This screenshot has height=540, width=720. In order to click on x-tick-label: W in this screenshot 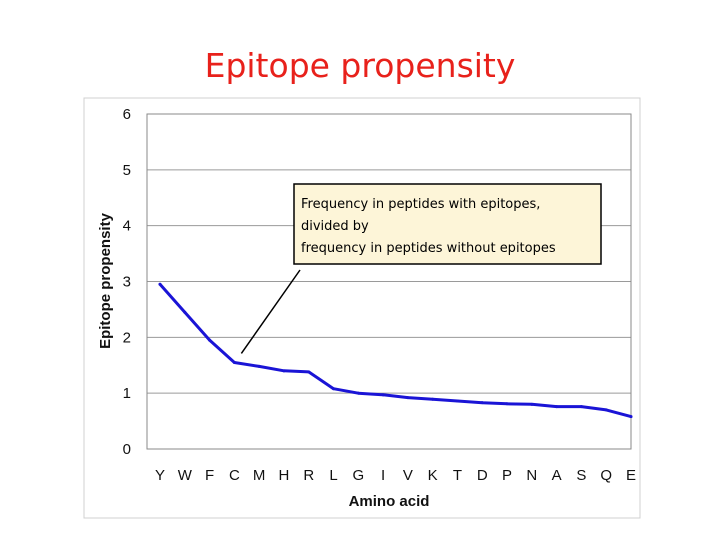, I will do `click(185, 475)`.